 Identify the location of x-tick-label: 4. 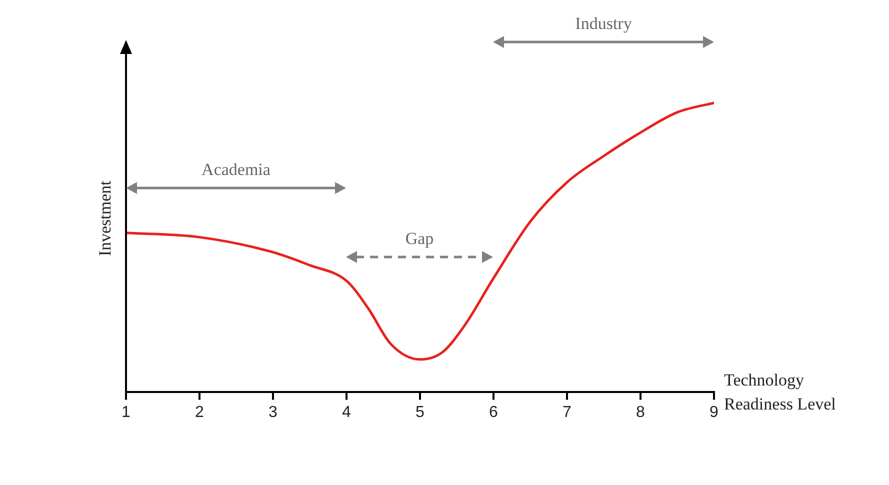
(347, 412).